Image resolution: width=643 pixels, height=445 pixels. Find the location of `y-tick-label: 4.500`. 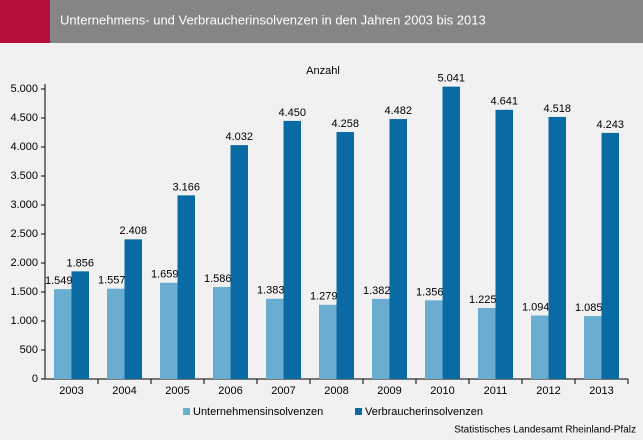

y-tick-label: 4.500 is located at coordinates (24, 118).